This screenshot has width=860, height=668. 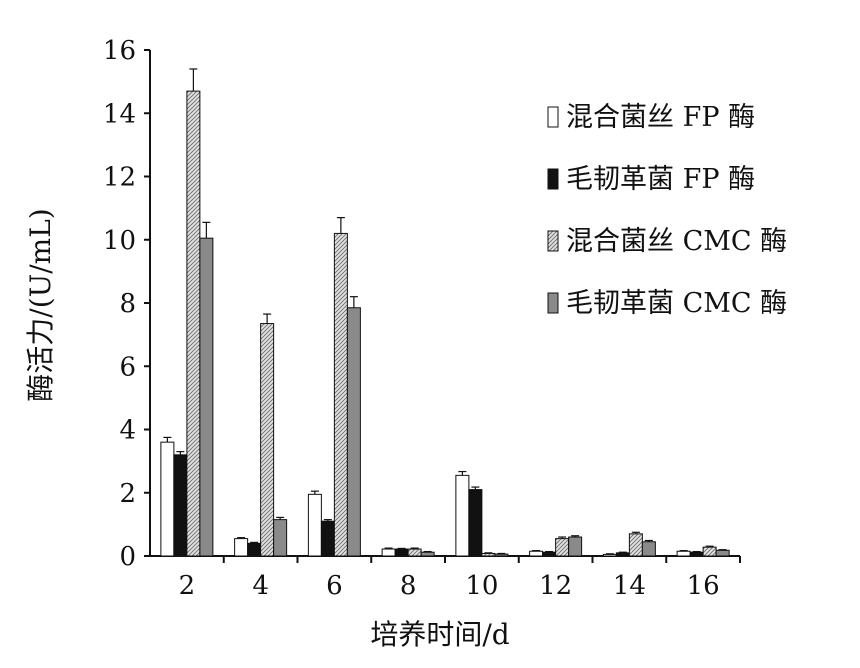 What do you see at coordinates (334, 586) in the screenshot?
I see `x-tick-label: 6` at bounding box center [334, 586].